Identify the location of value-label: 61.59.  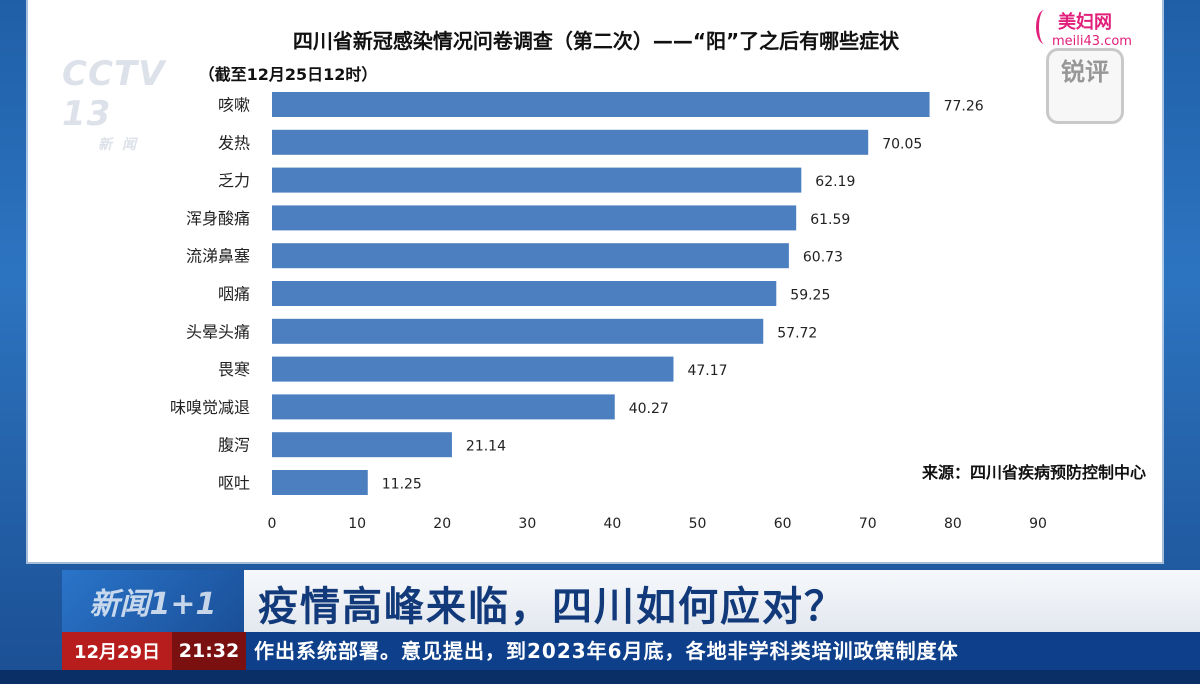
(830, 220).